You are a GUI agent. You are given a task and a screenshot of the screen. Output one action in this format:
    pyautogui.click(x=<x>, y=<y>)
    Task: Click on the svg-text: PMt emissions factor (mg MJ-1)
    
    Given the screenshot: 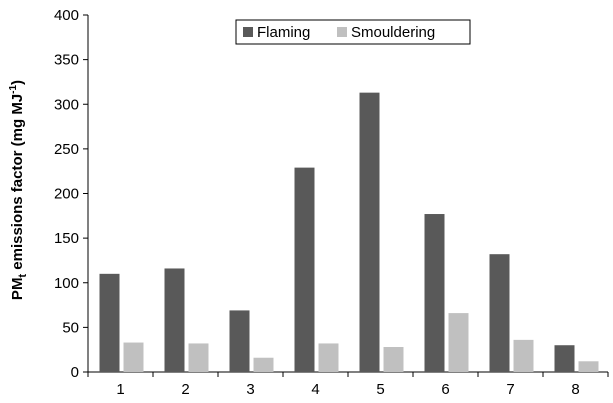 What is the action you would take?
    pyautogui.click(x=18, y=190)
    